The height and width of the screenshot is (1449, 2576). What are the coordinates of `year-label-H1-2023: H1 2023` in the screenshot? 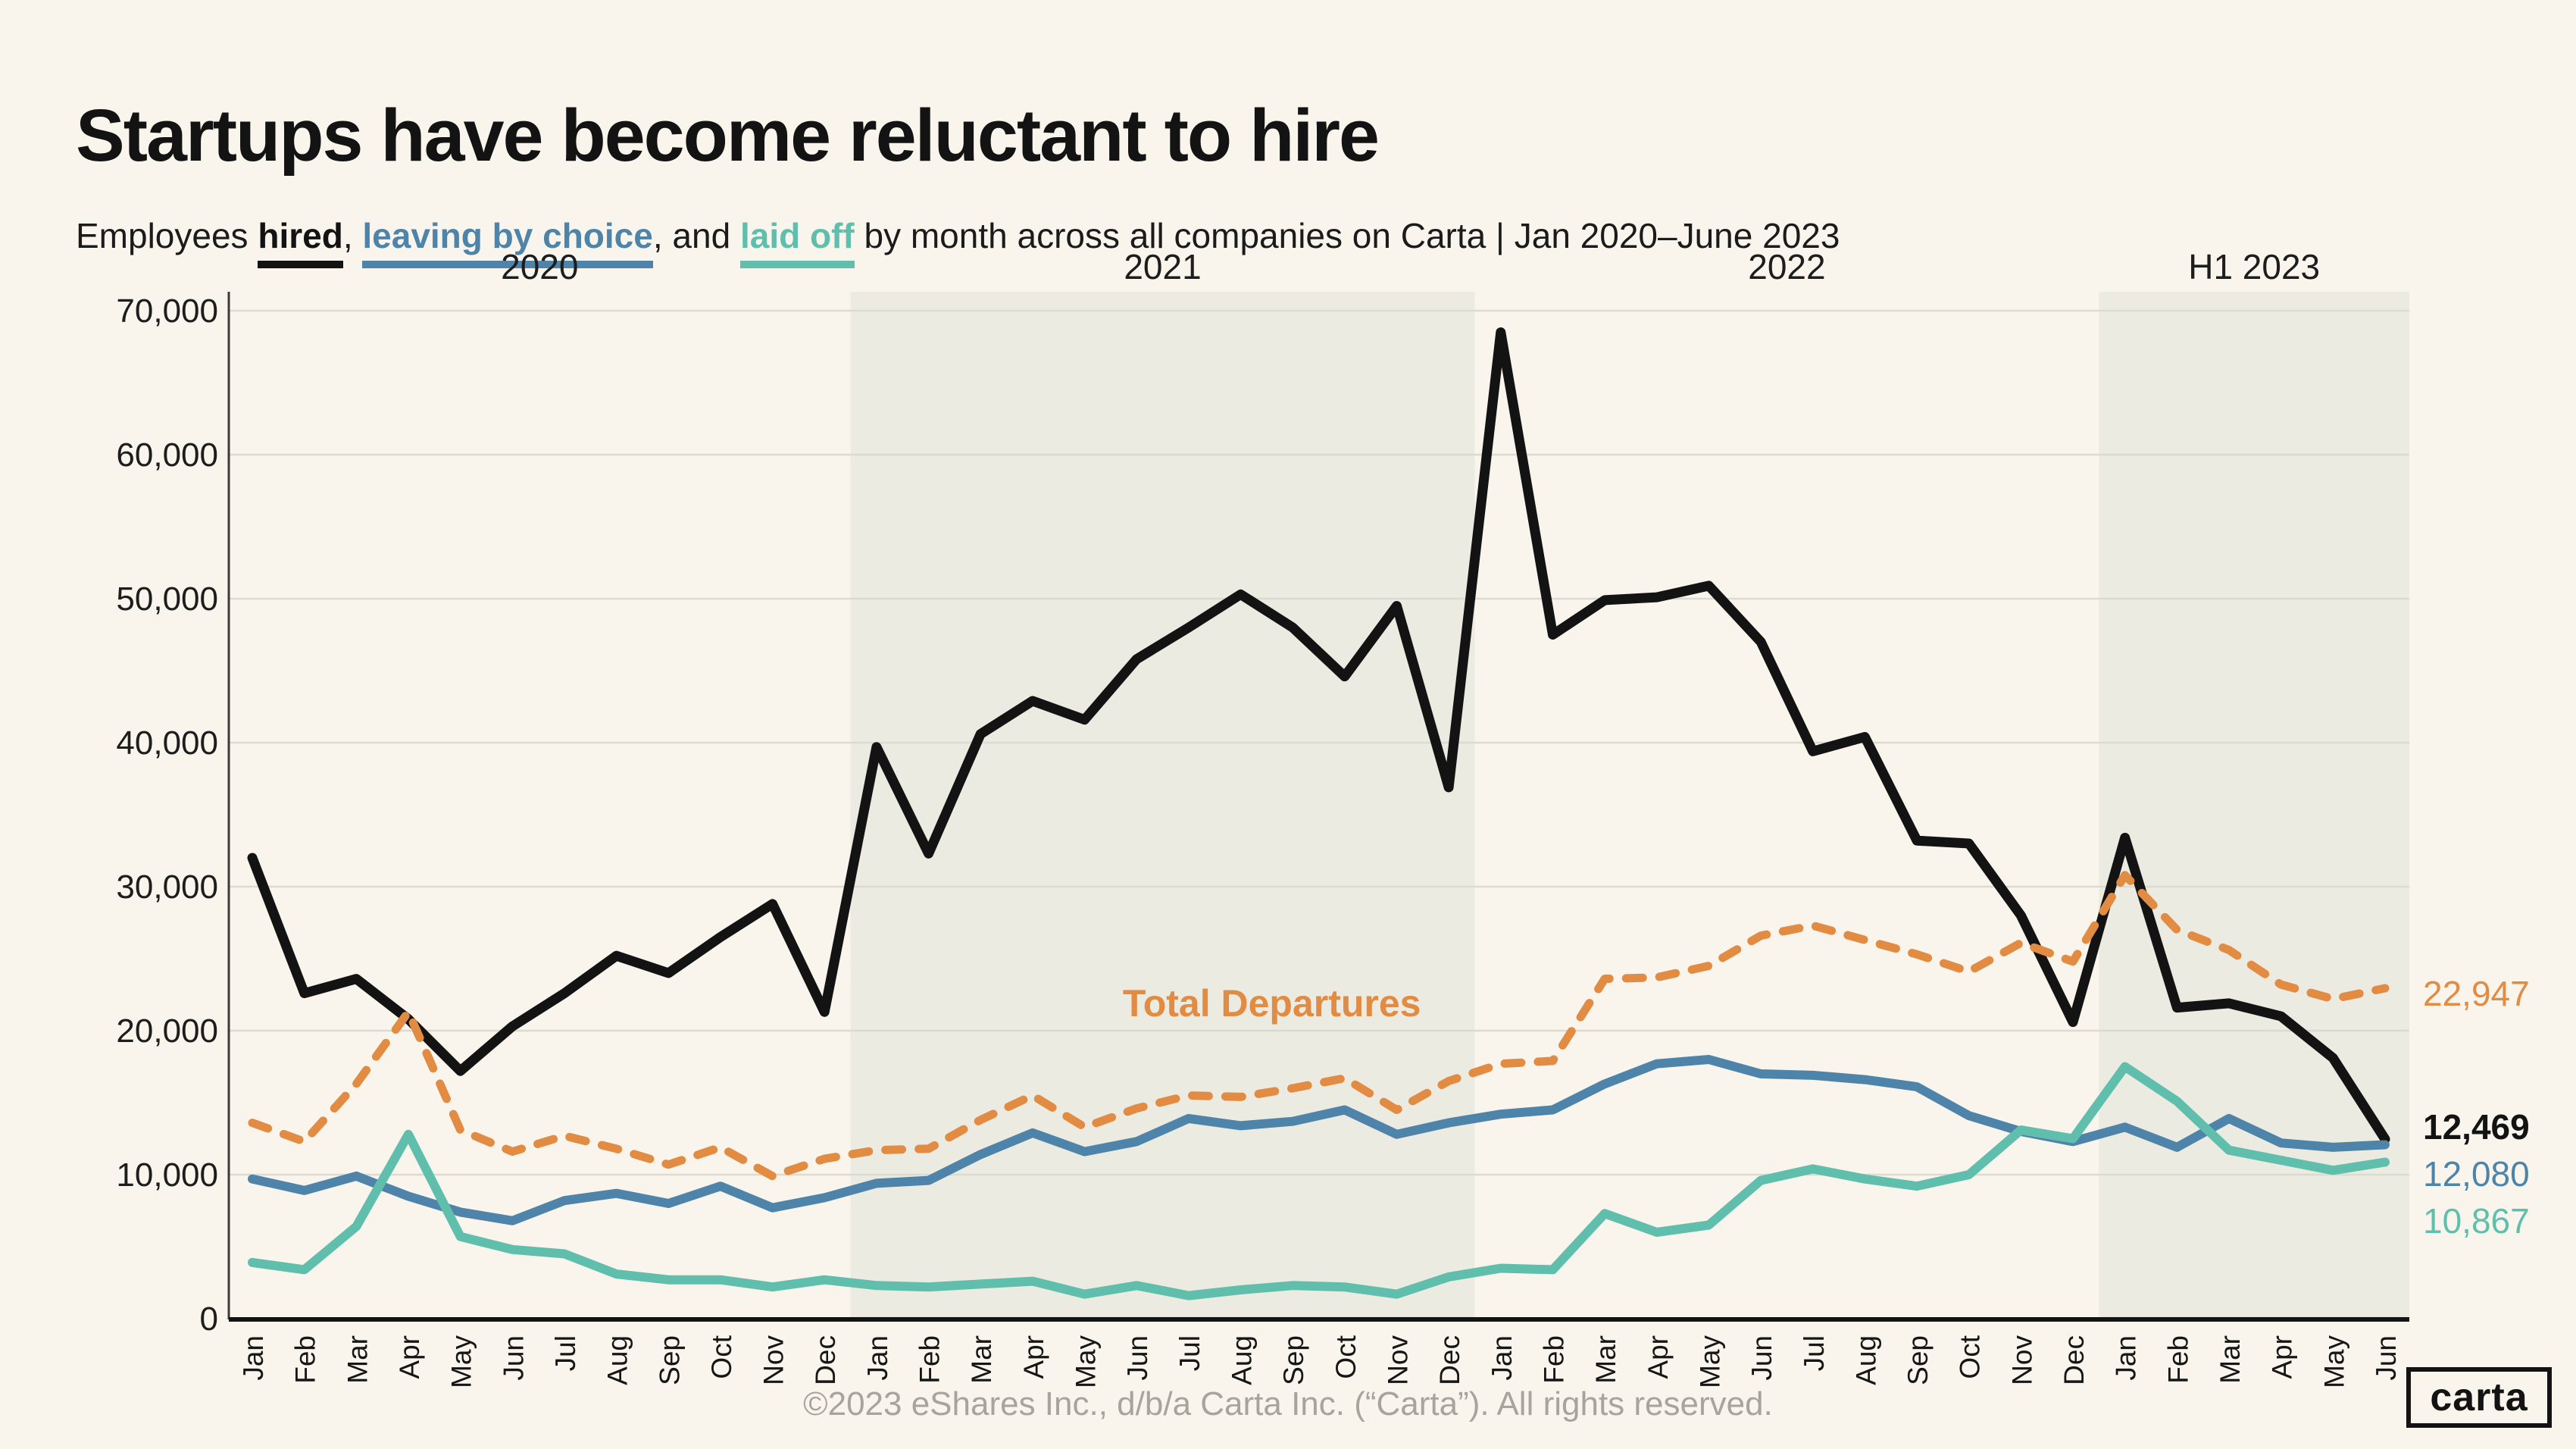 It's located at (2254, 266).